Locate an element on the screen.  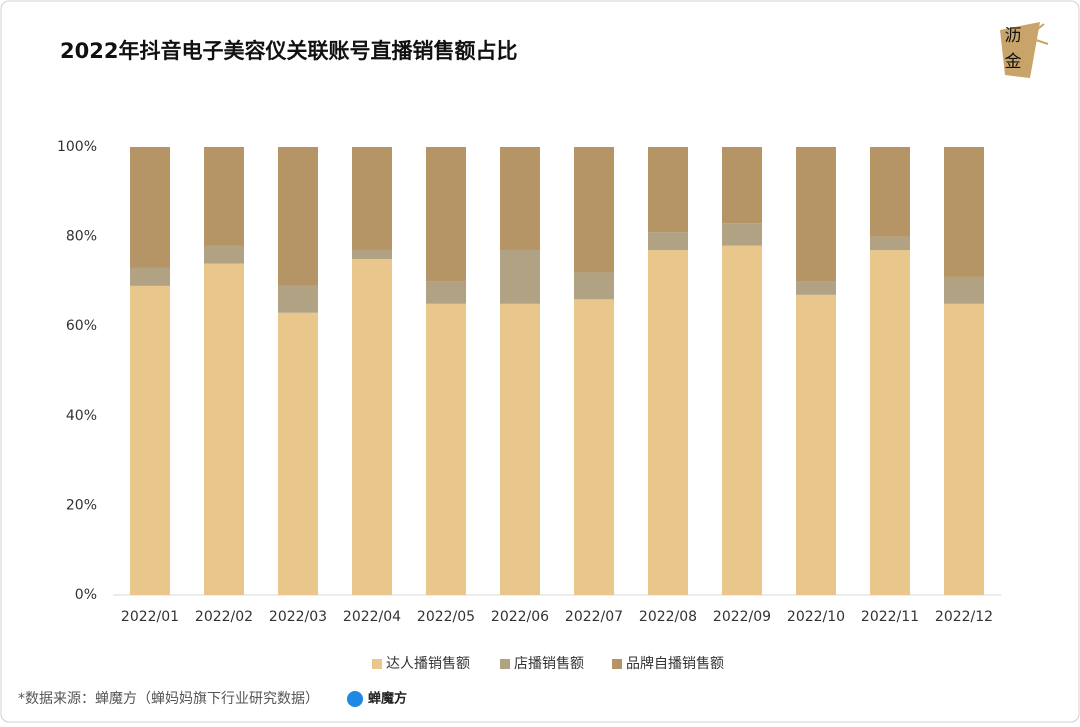
x-tick-label: 2022/05 is located at coordinates (446, 617).